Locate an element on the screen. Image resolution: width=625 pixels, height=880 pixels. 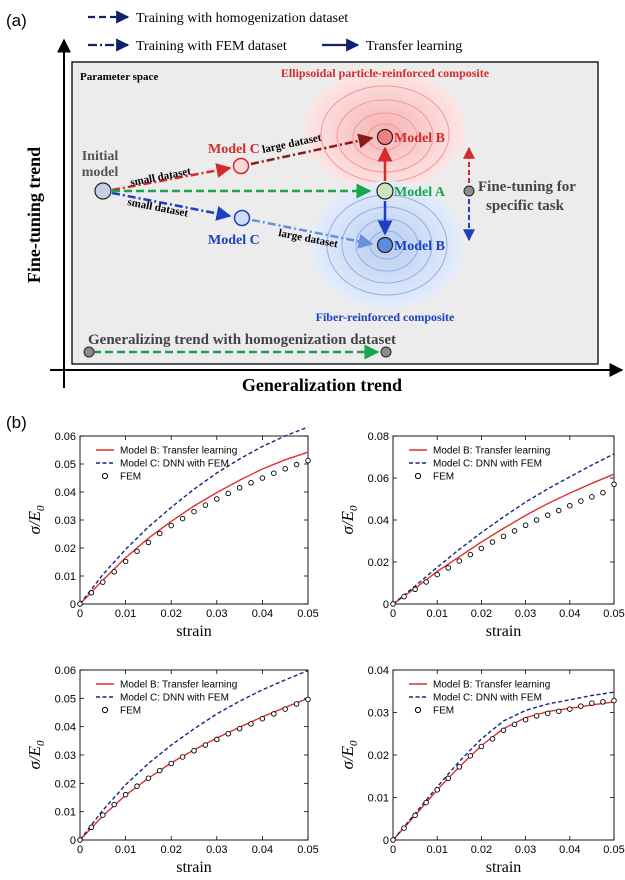
fiber-contour is located at coordinates (387, 245).